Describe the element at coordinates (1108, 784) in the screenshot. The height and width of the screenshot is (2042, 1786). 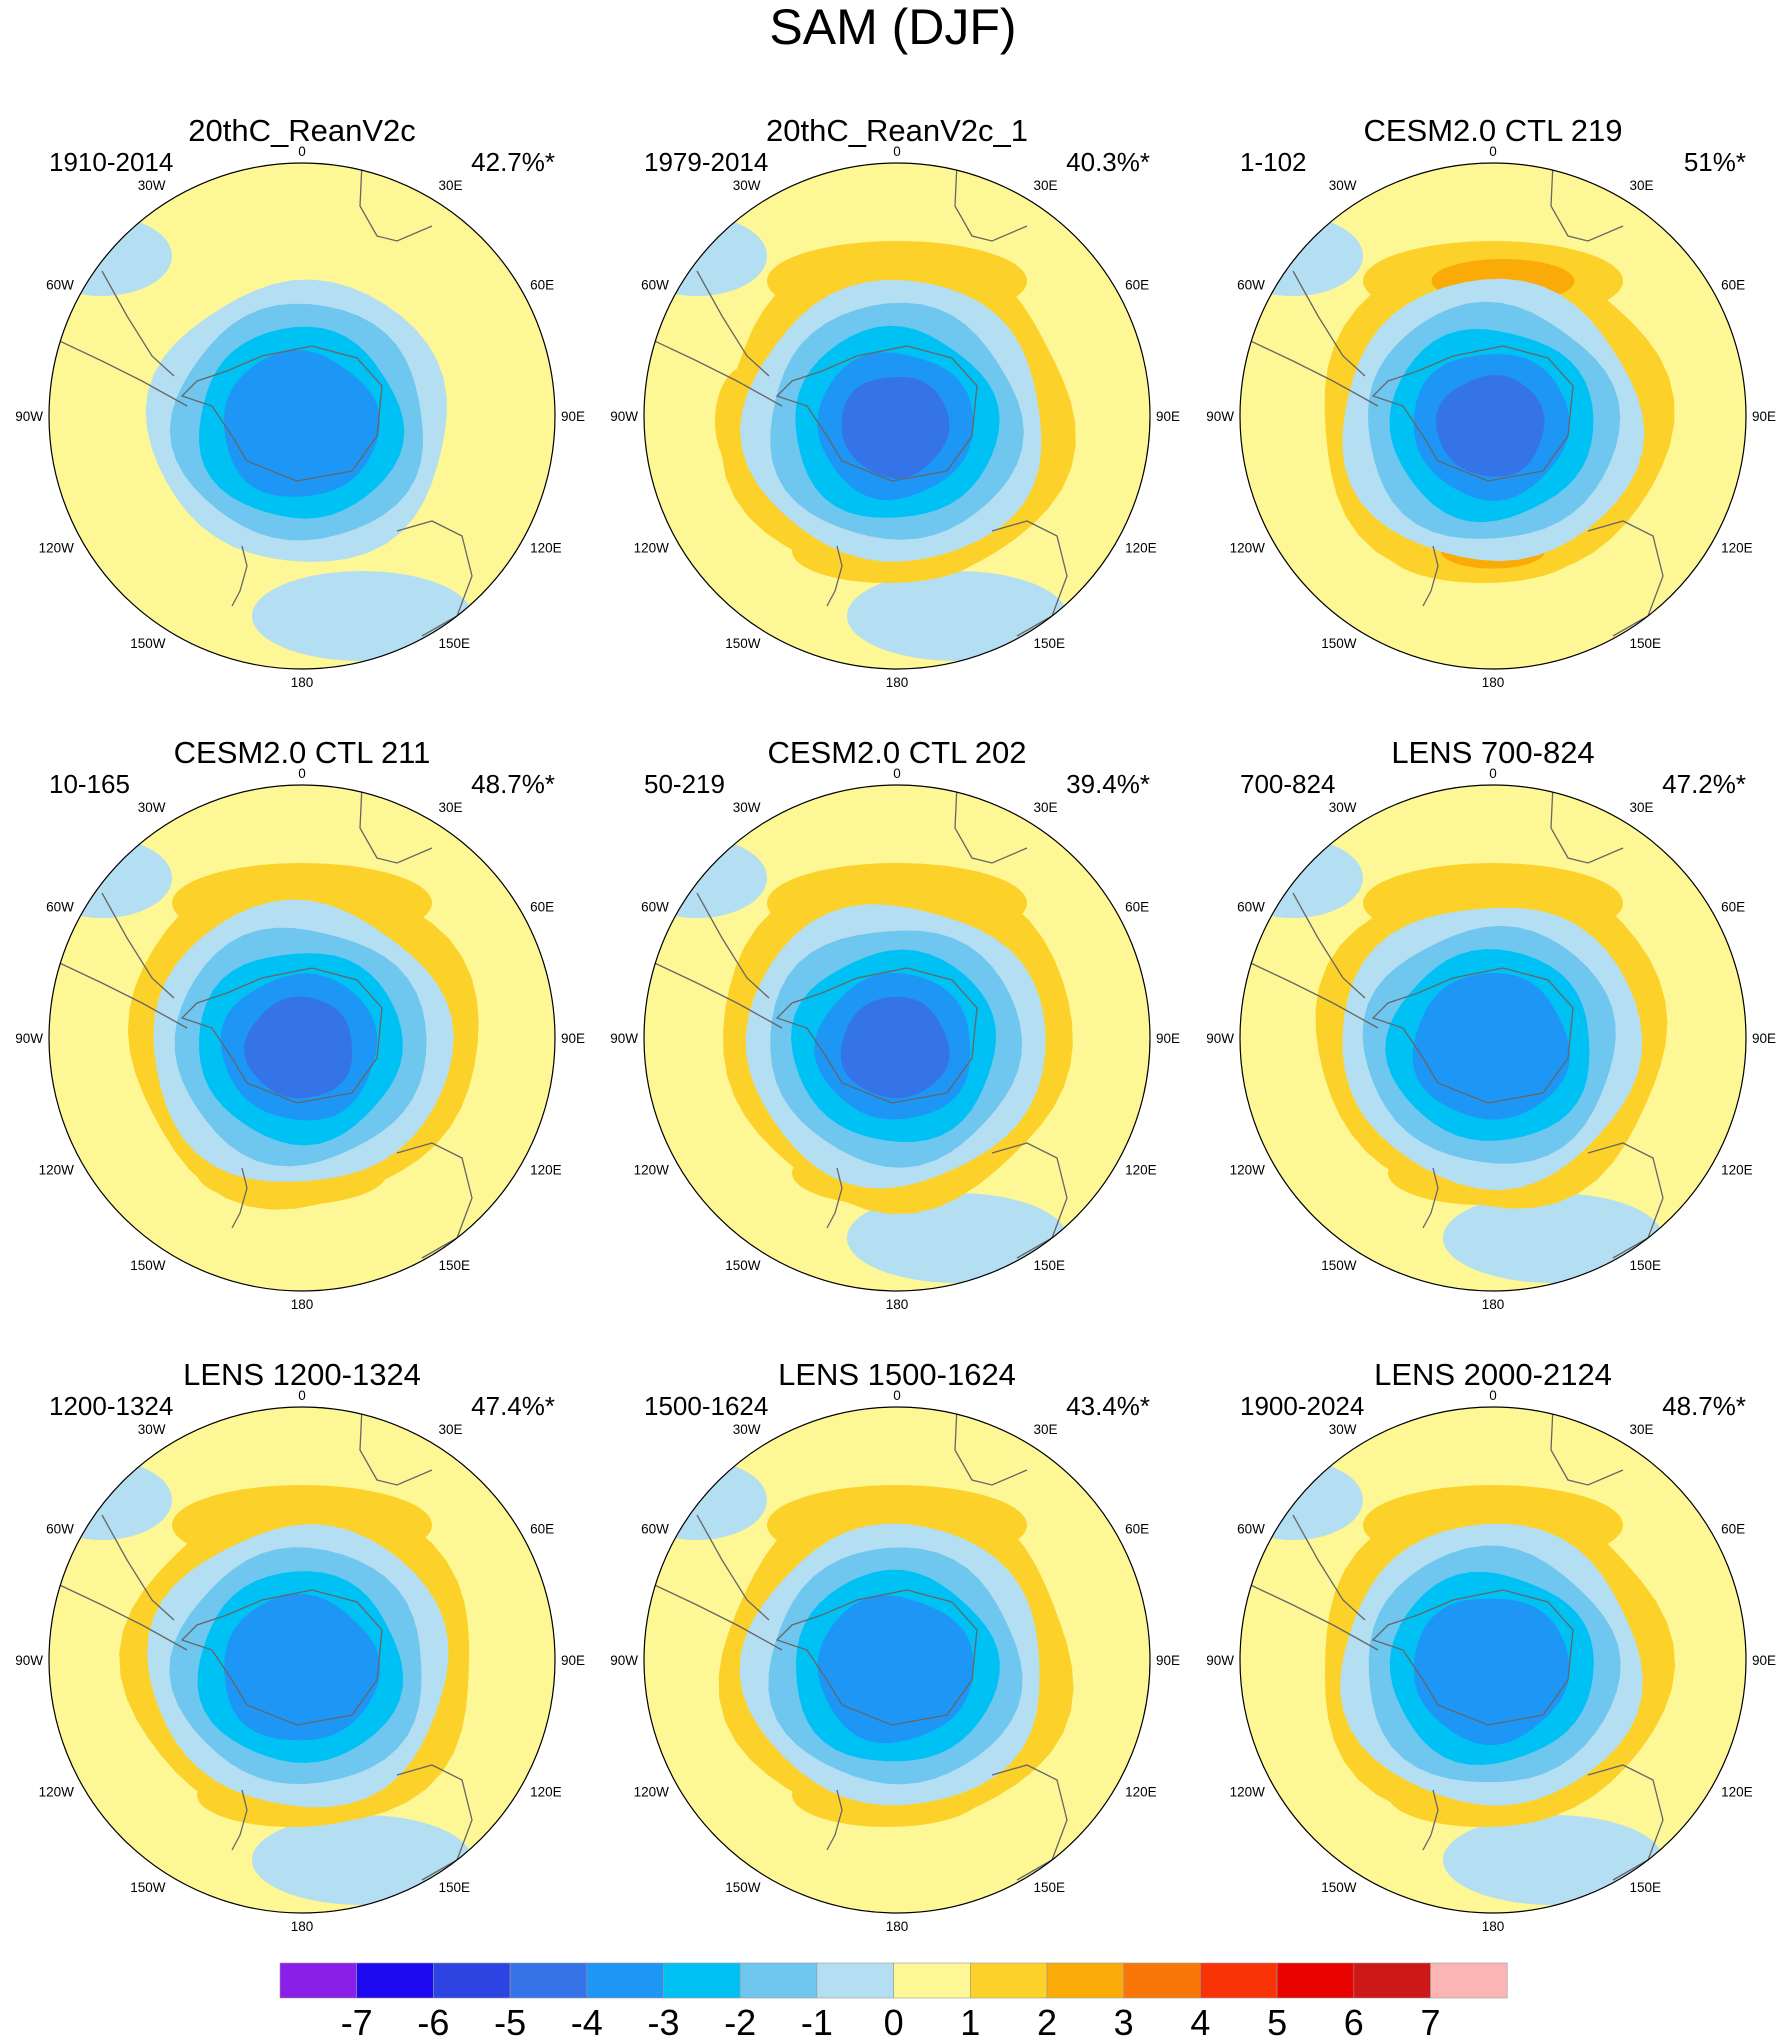
I see `panel-explained-variance: 39.4%*` at that location.